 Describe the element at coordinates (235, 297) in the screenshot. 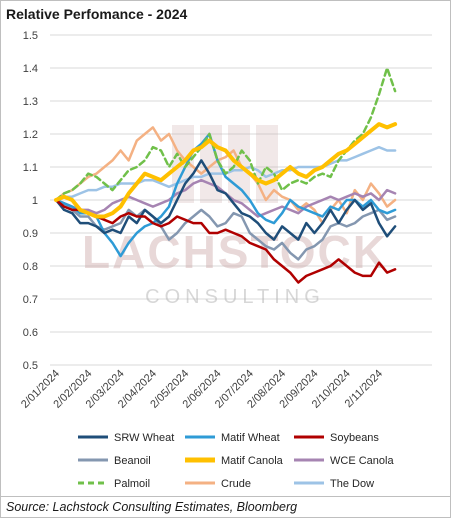

I see `watermark-subtext: CONSULTING` at that location.